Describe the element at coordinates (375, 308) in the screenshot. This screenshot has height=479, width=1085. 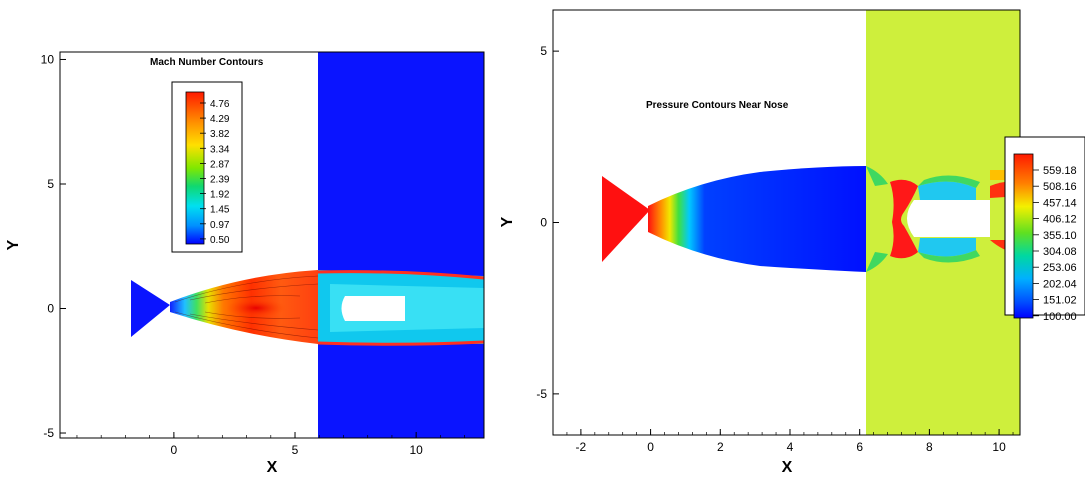
I see `body-shape` at that location.